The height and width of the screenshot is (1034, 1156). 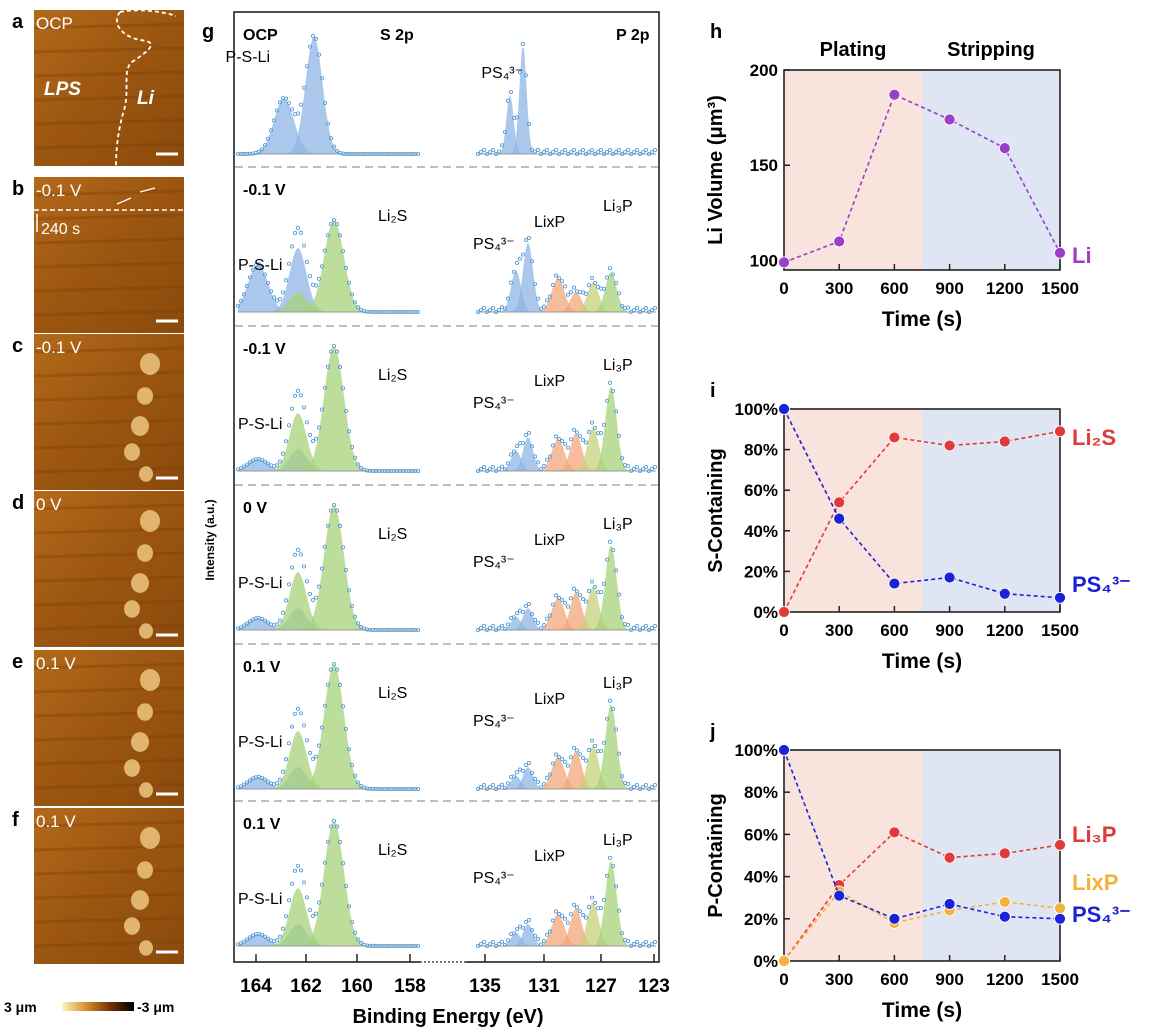 I want to click on shaded-region, so click(x=853, y=510).